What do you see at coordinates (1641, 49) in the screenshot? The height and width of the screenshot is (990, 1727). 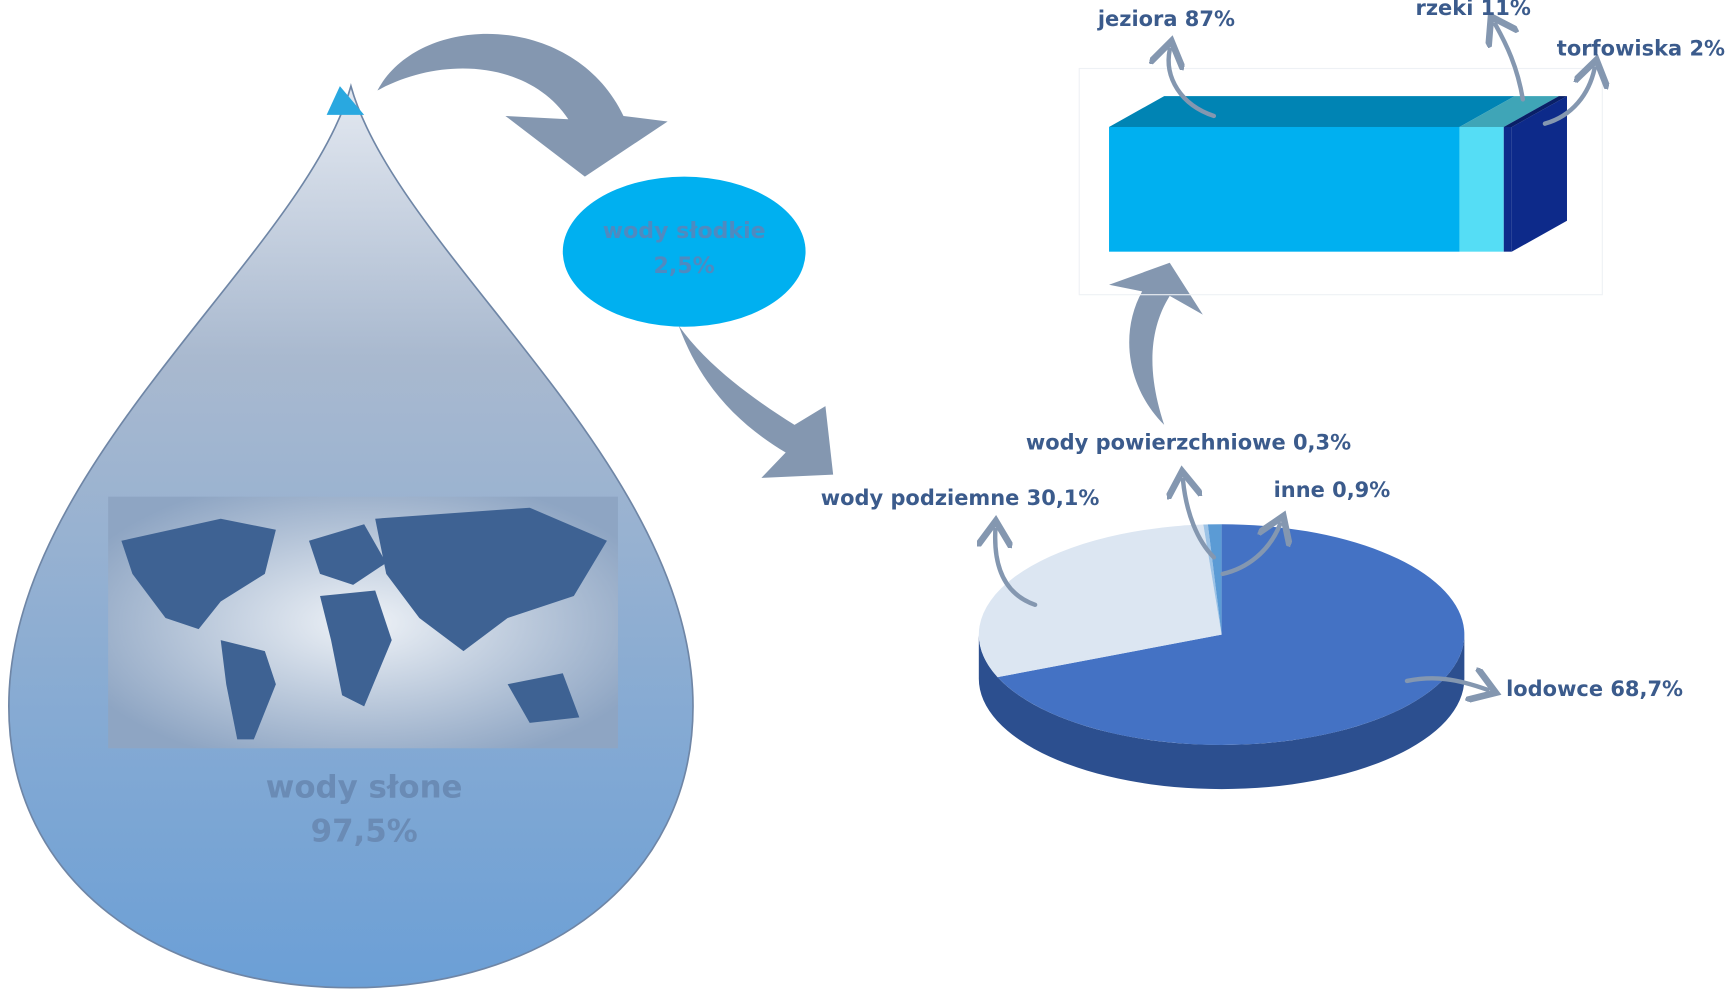 I see `data-label: torfowiska 2%` at bounding box center [1641, 49].